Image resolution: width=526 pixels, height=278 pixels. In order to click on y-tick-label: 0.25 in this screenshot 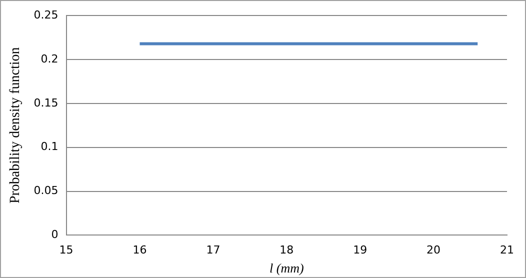, I will do `click(46, 15)`.